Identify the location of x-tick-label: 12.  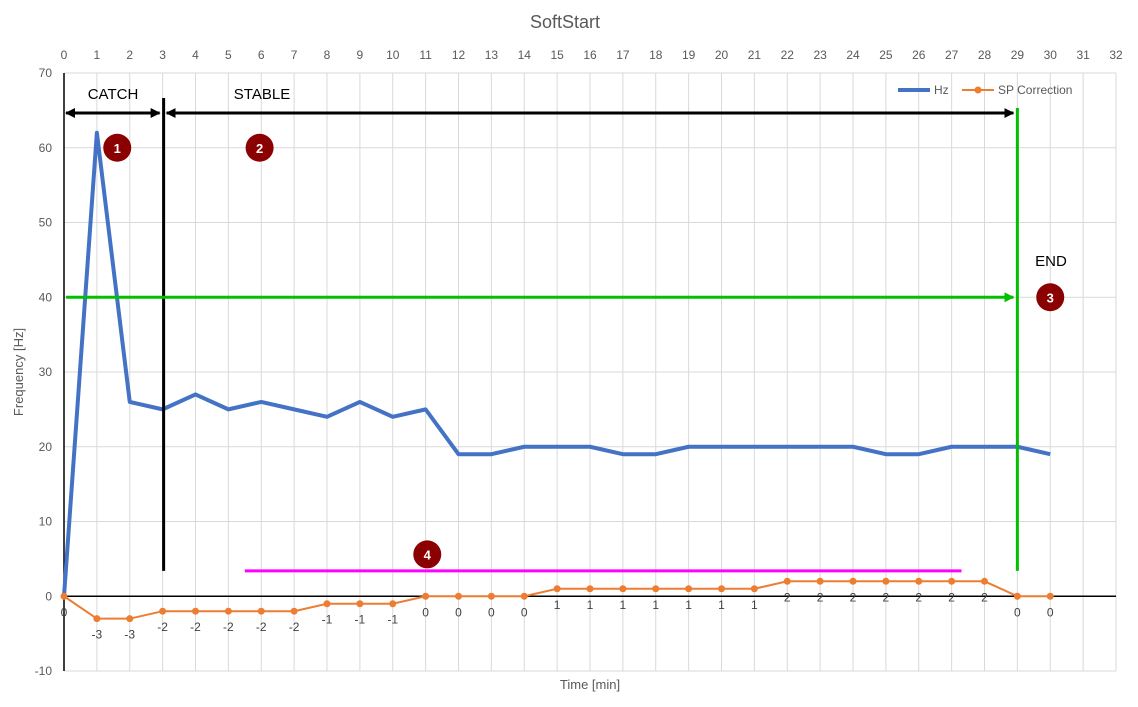
(459, 55).